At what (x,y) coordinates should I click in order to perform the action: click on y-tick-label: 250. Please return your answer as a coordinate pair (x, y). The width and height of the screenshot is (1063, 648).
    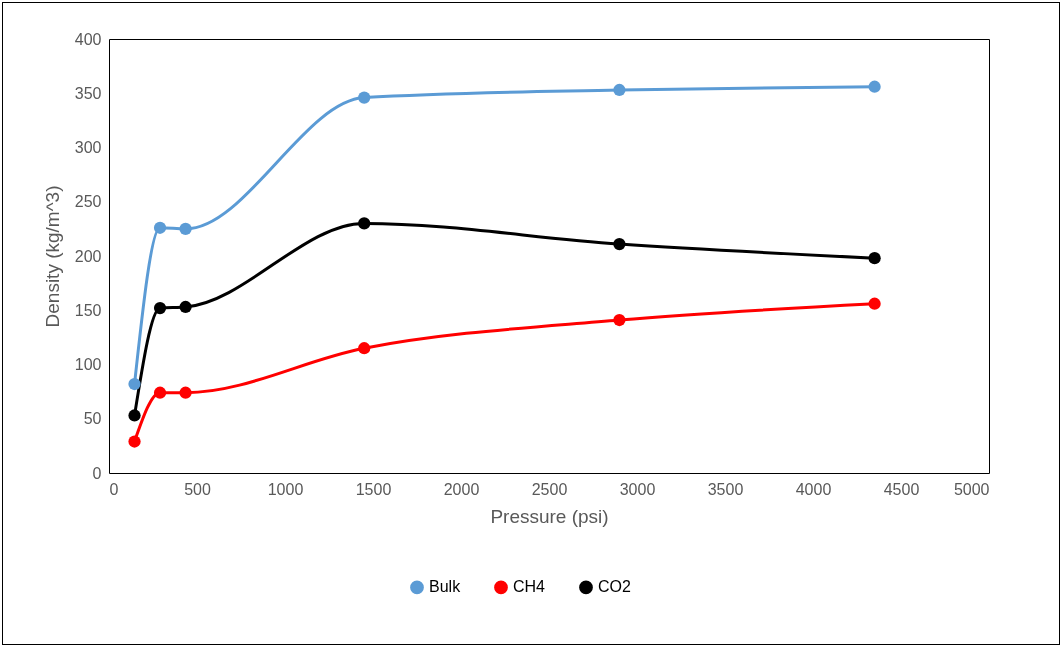
    Looking at the image, I should click on (88, 202).